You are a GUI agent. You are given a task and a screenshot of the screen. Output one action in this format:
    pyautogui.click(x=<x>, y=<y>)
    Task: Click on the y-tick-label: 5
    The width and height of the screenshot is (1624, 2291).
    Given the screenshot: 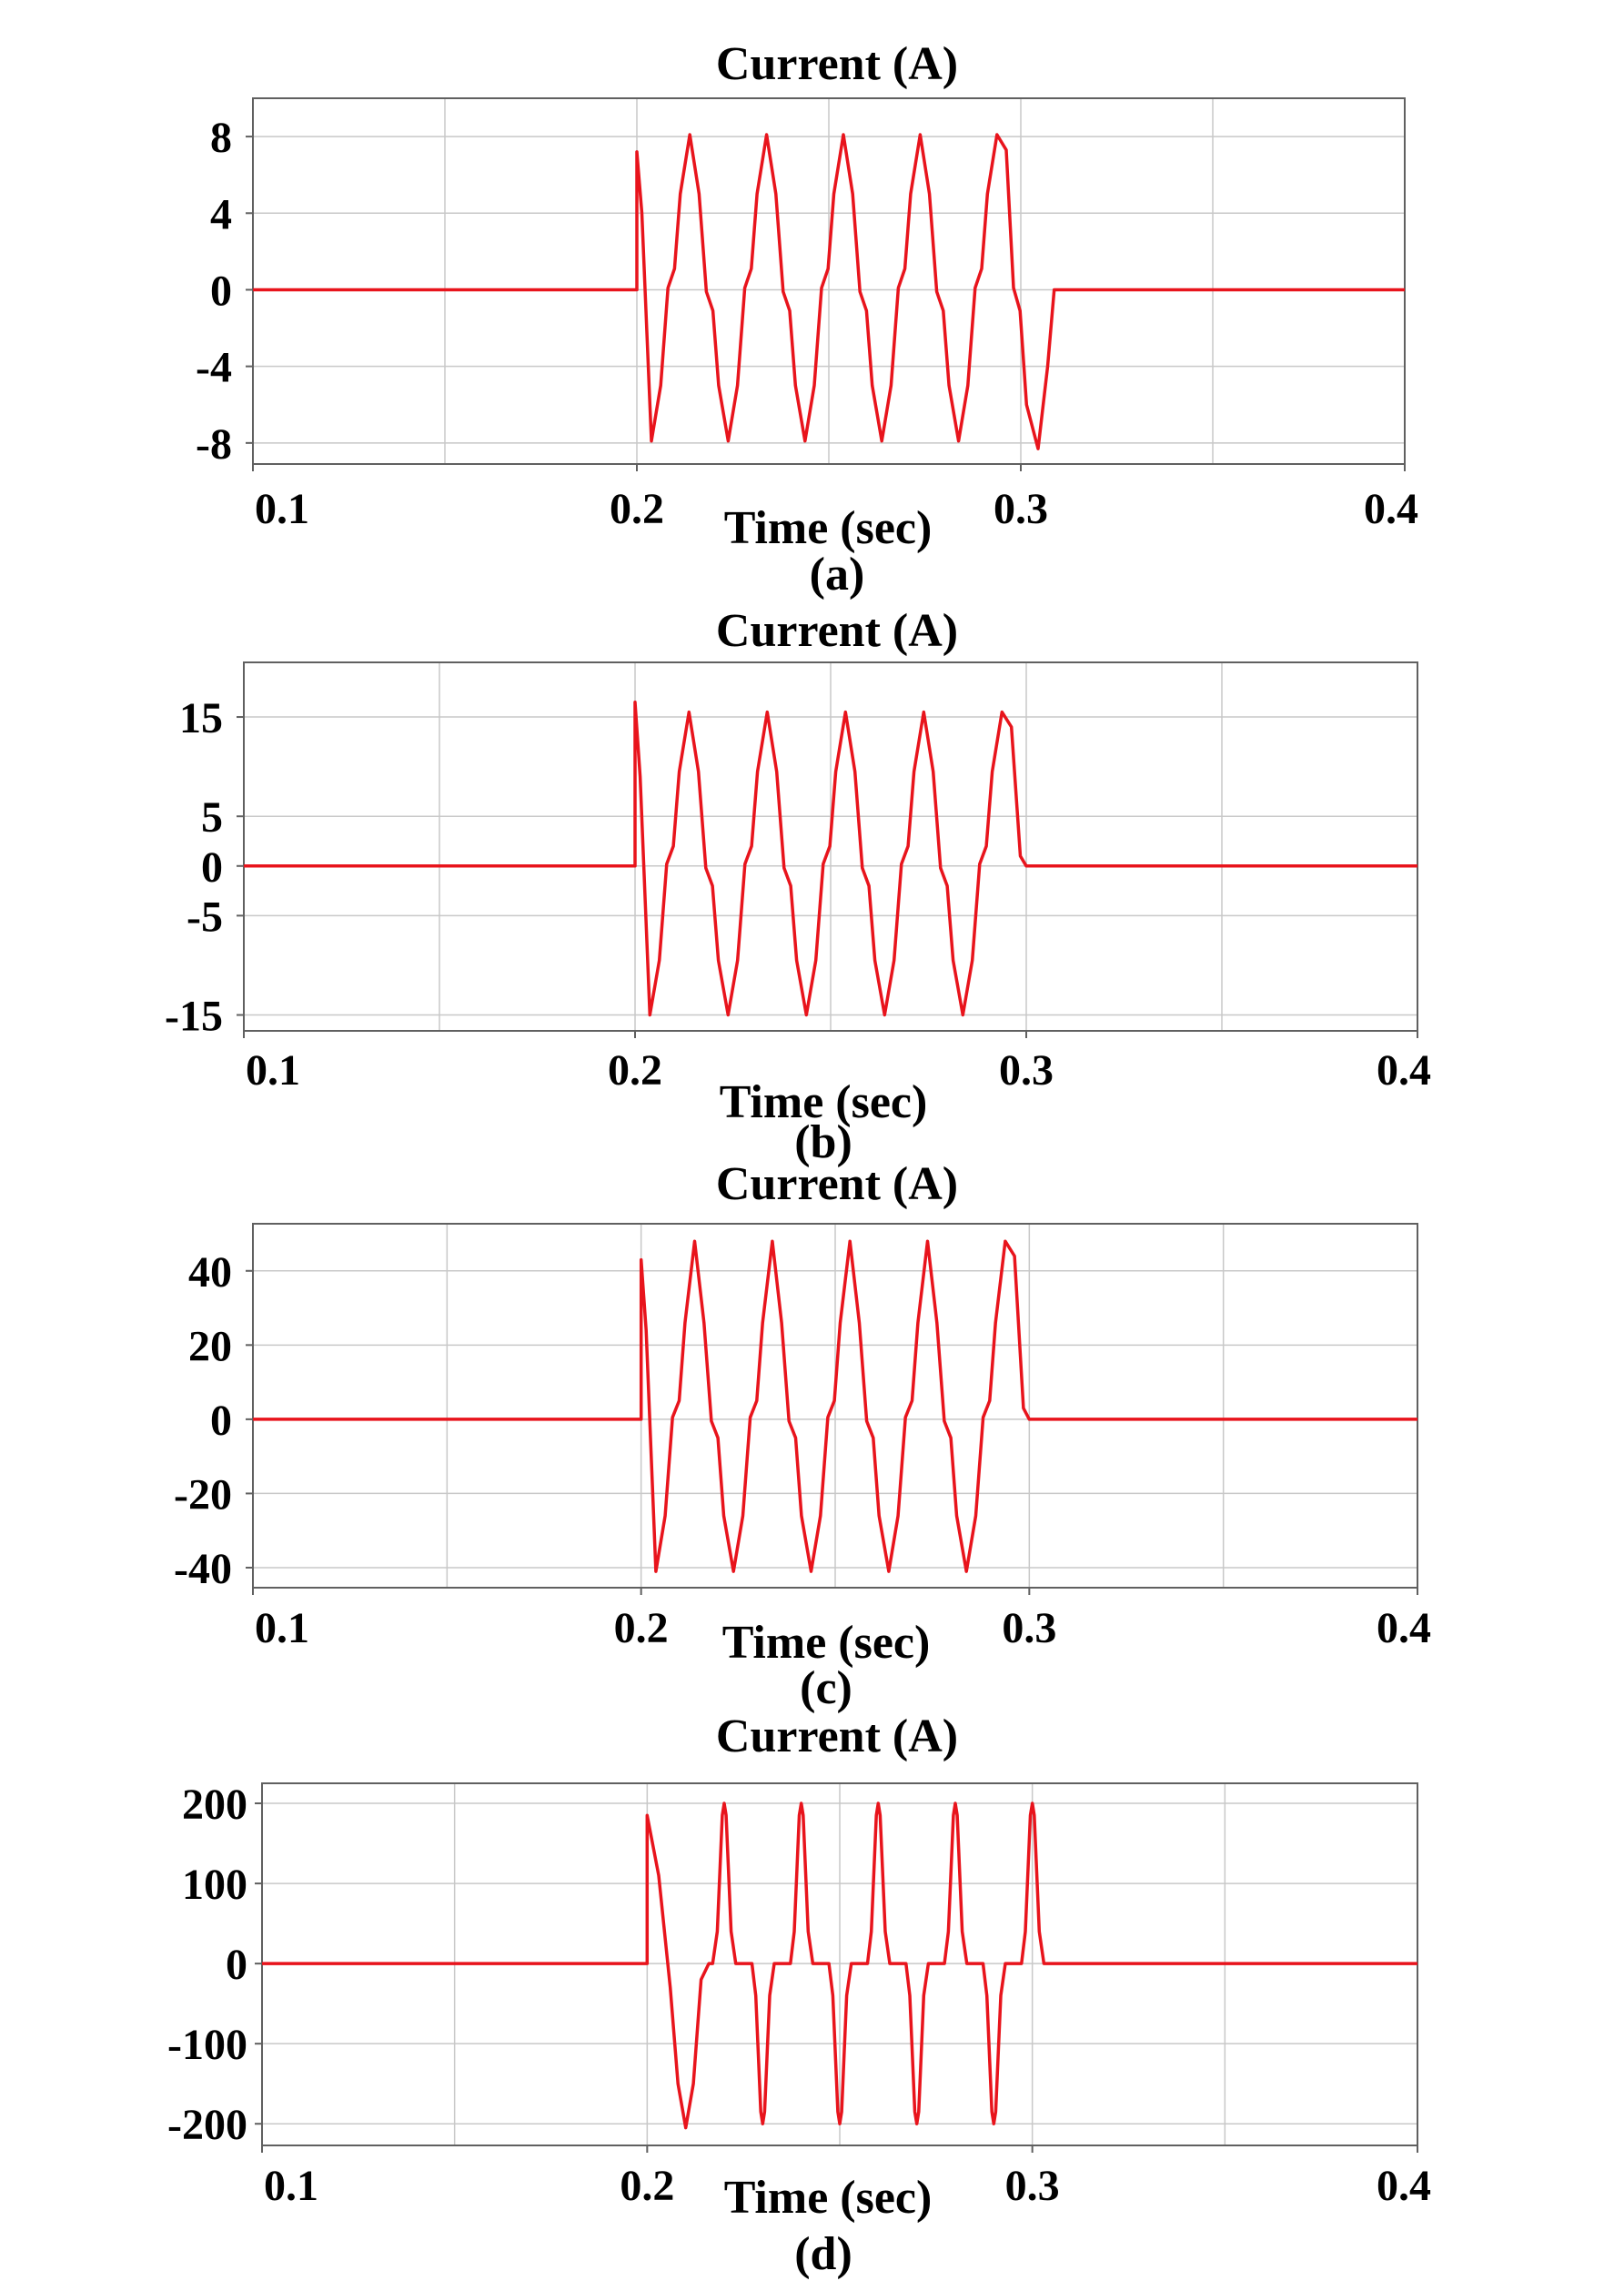 What is the action you would take?
    pyautogui.click(x=212, y=817)
    